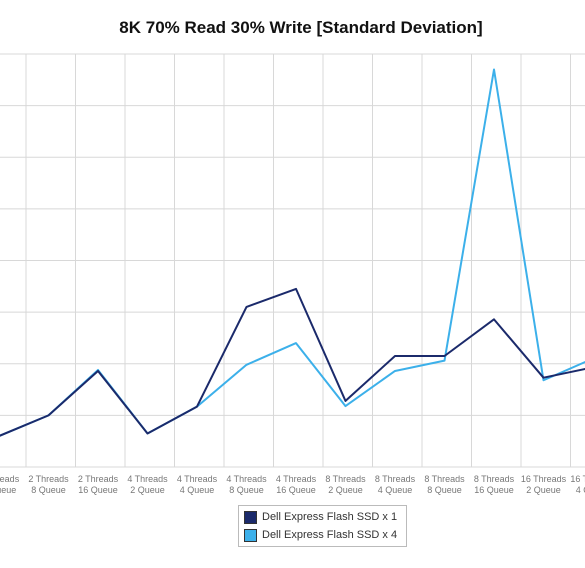  I want to click on legend-item: Dell Express Flash SSD x 4, so click(320, 535).